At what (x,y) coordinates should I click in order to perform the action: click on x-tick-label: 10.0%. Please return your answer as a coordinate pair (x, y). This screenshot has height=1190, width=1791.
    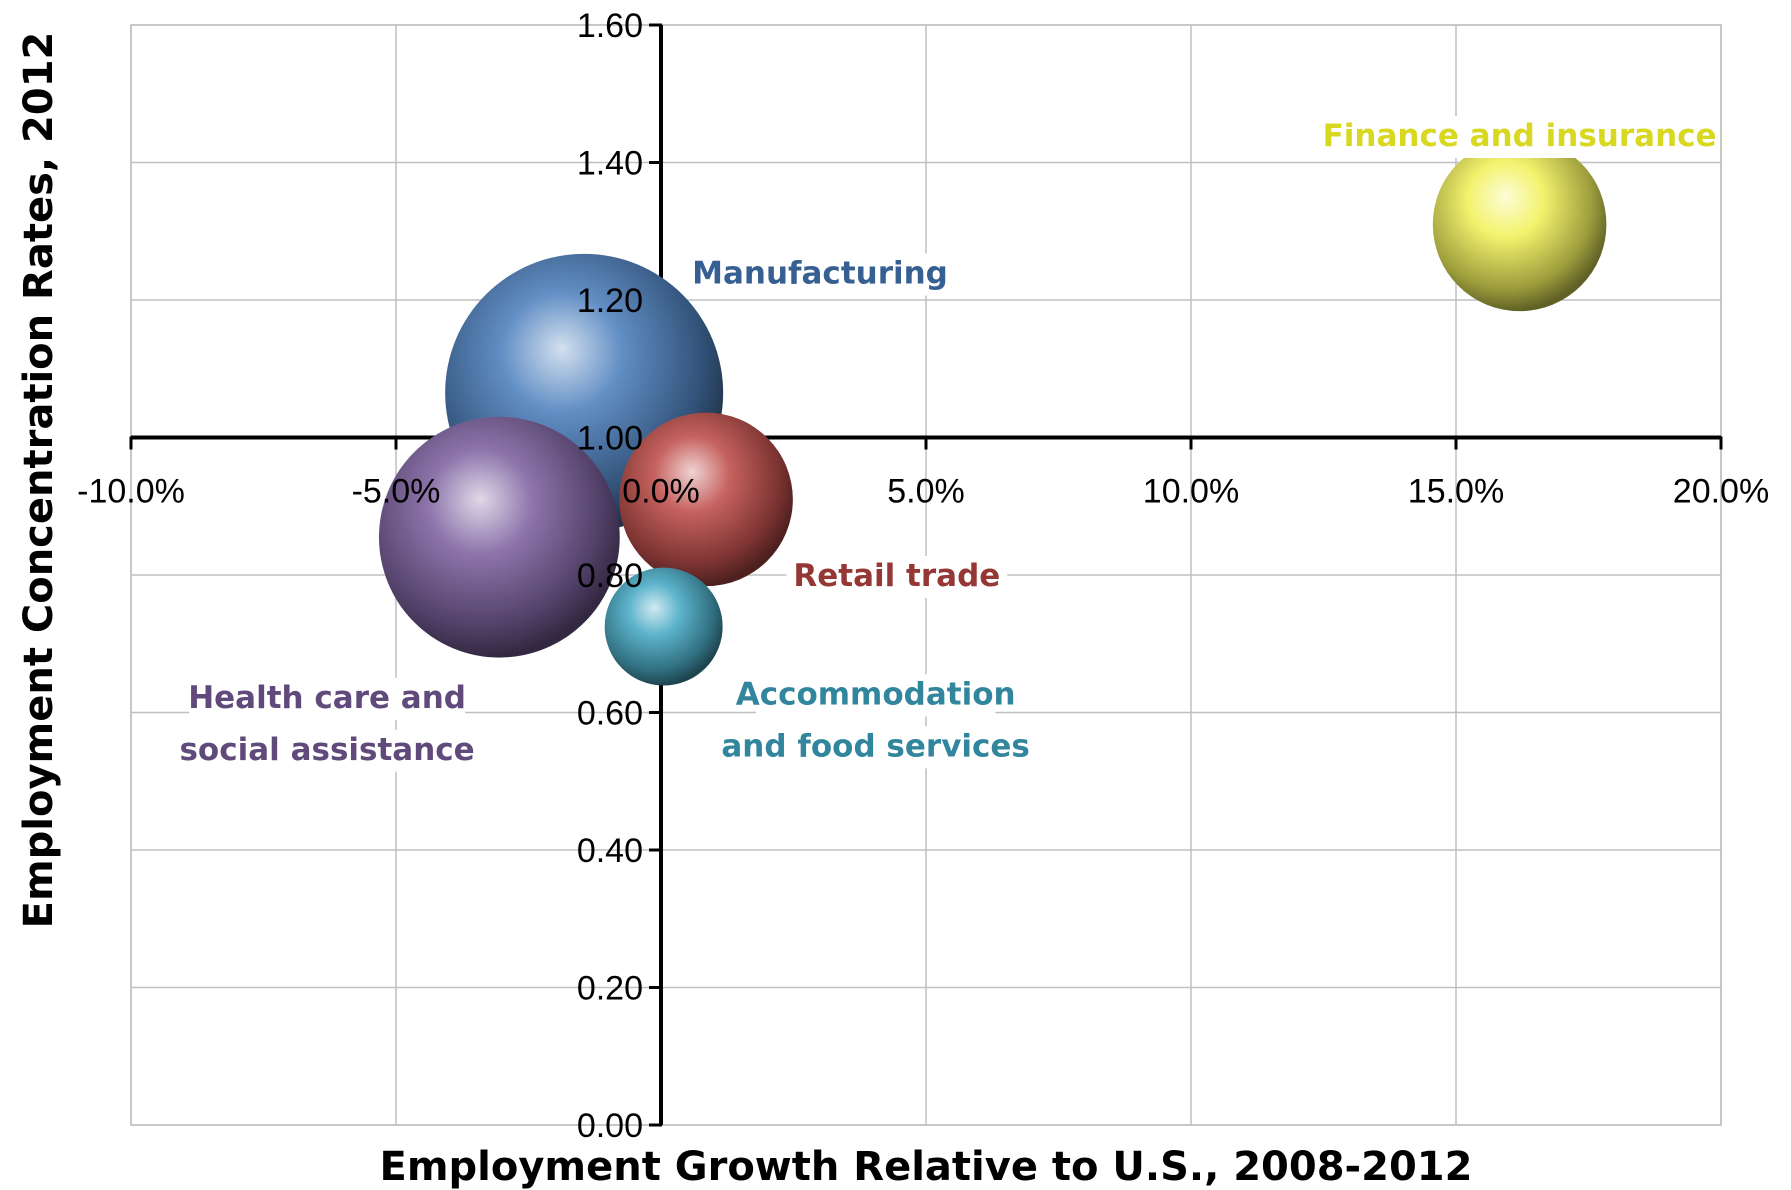
    Looking at the image, I should click on (1191, 492).